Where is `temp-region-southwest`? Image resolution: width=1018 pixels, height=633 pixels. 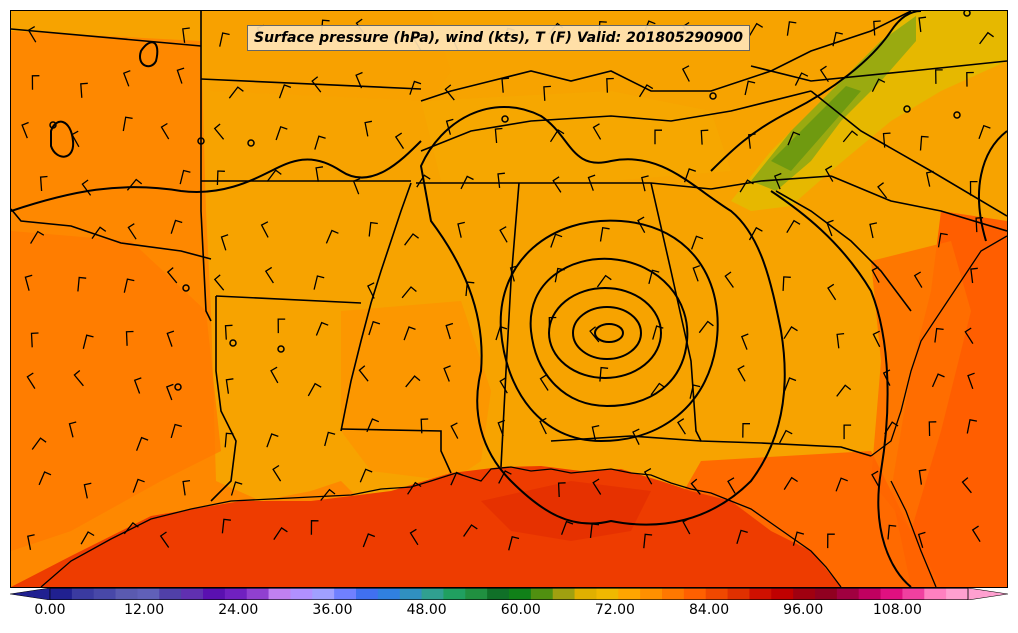 temp-region-southwest is located at coordinates (116, 391).